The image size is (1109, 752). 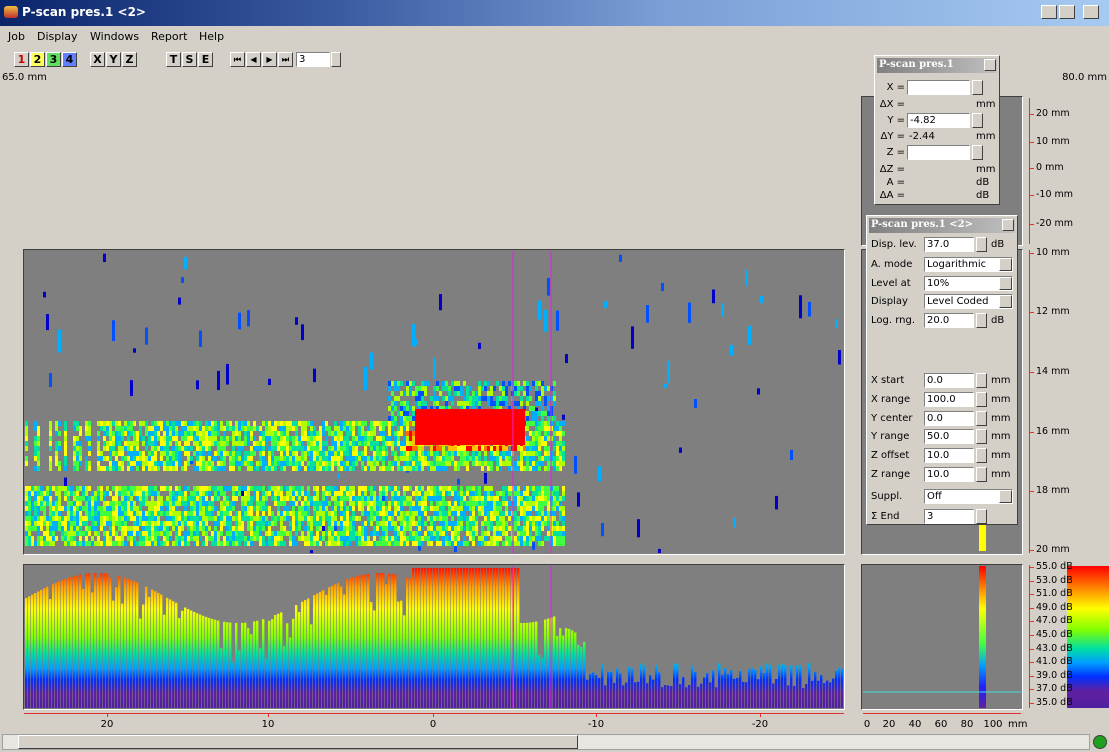 I want to click on step-input: 3, so click(x=313, y=59).